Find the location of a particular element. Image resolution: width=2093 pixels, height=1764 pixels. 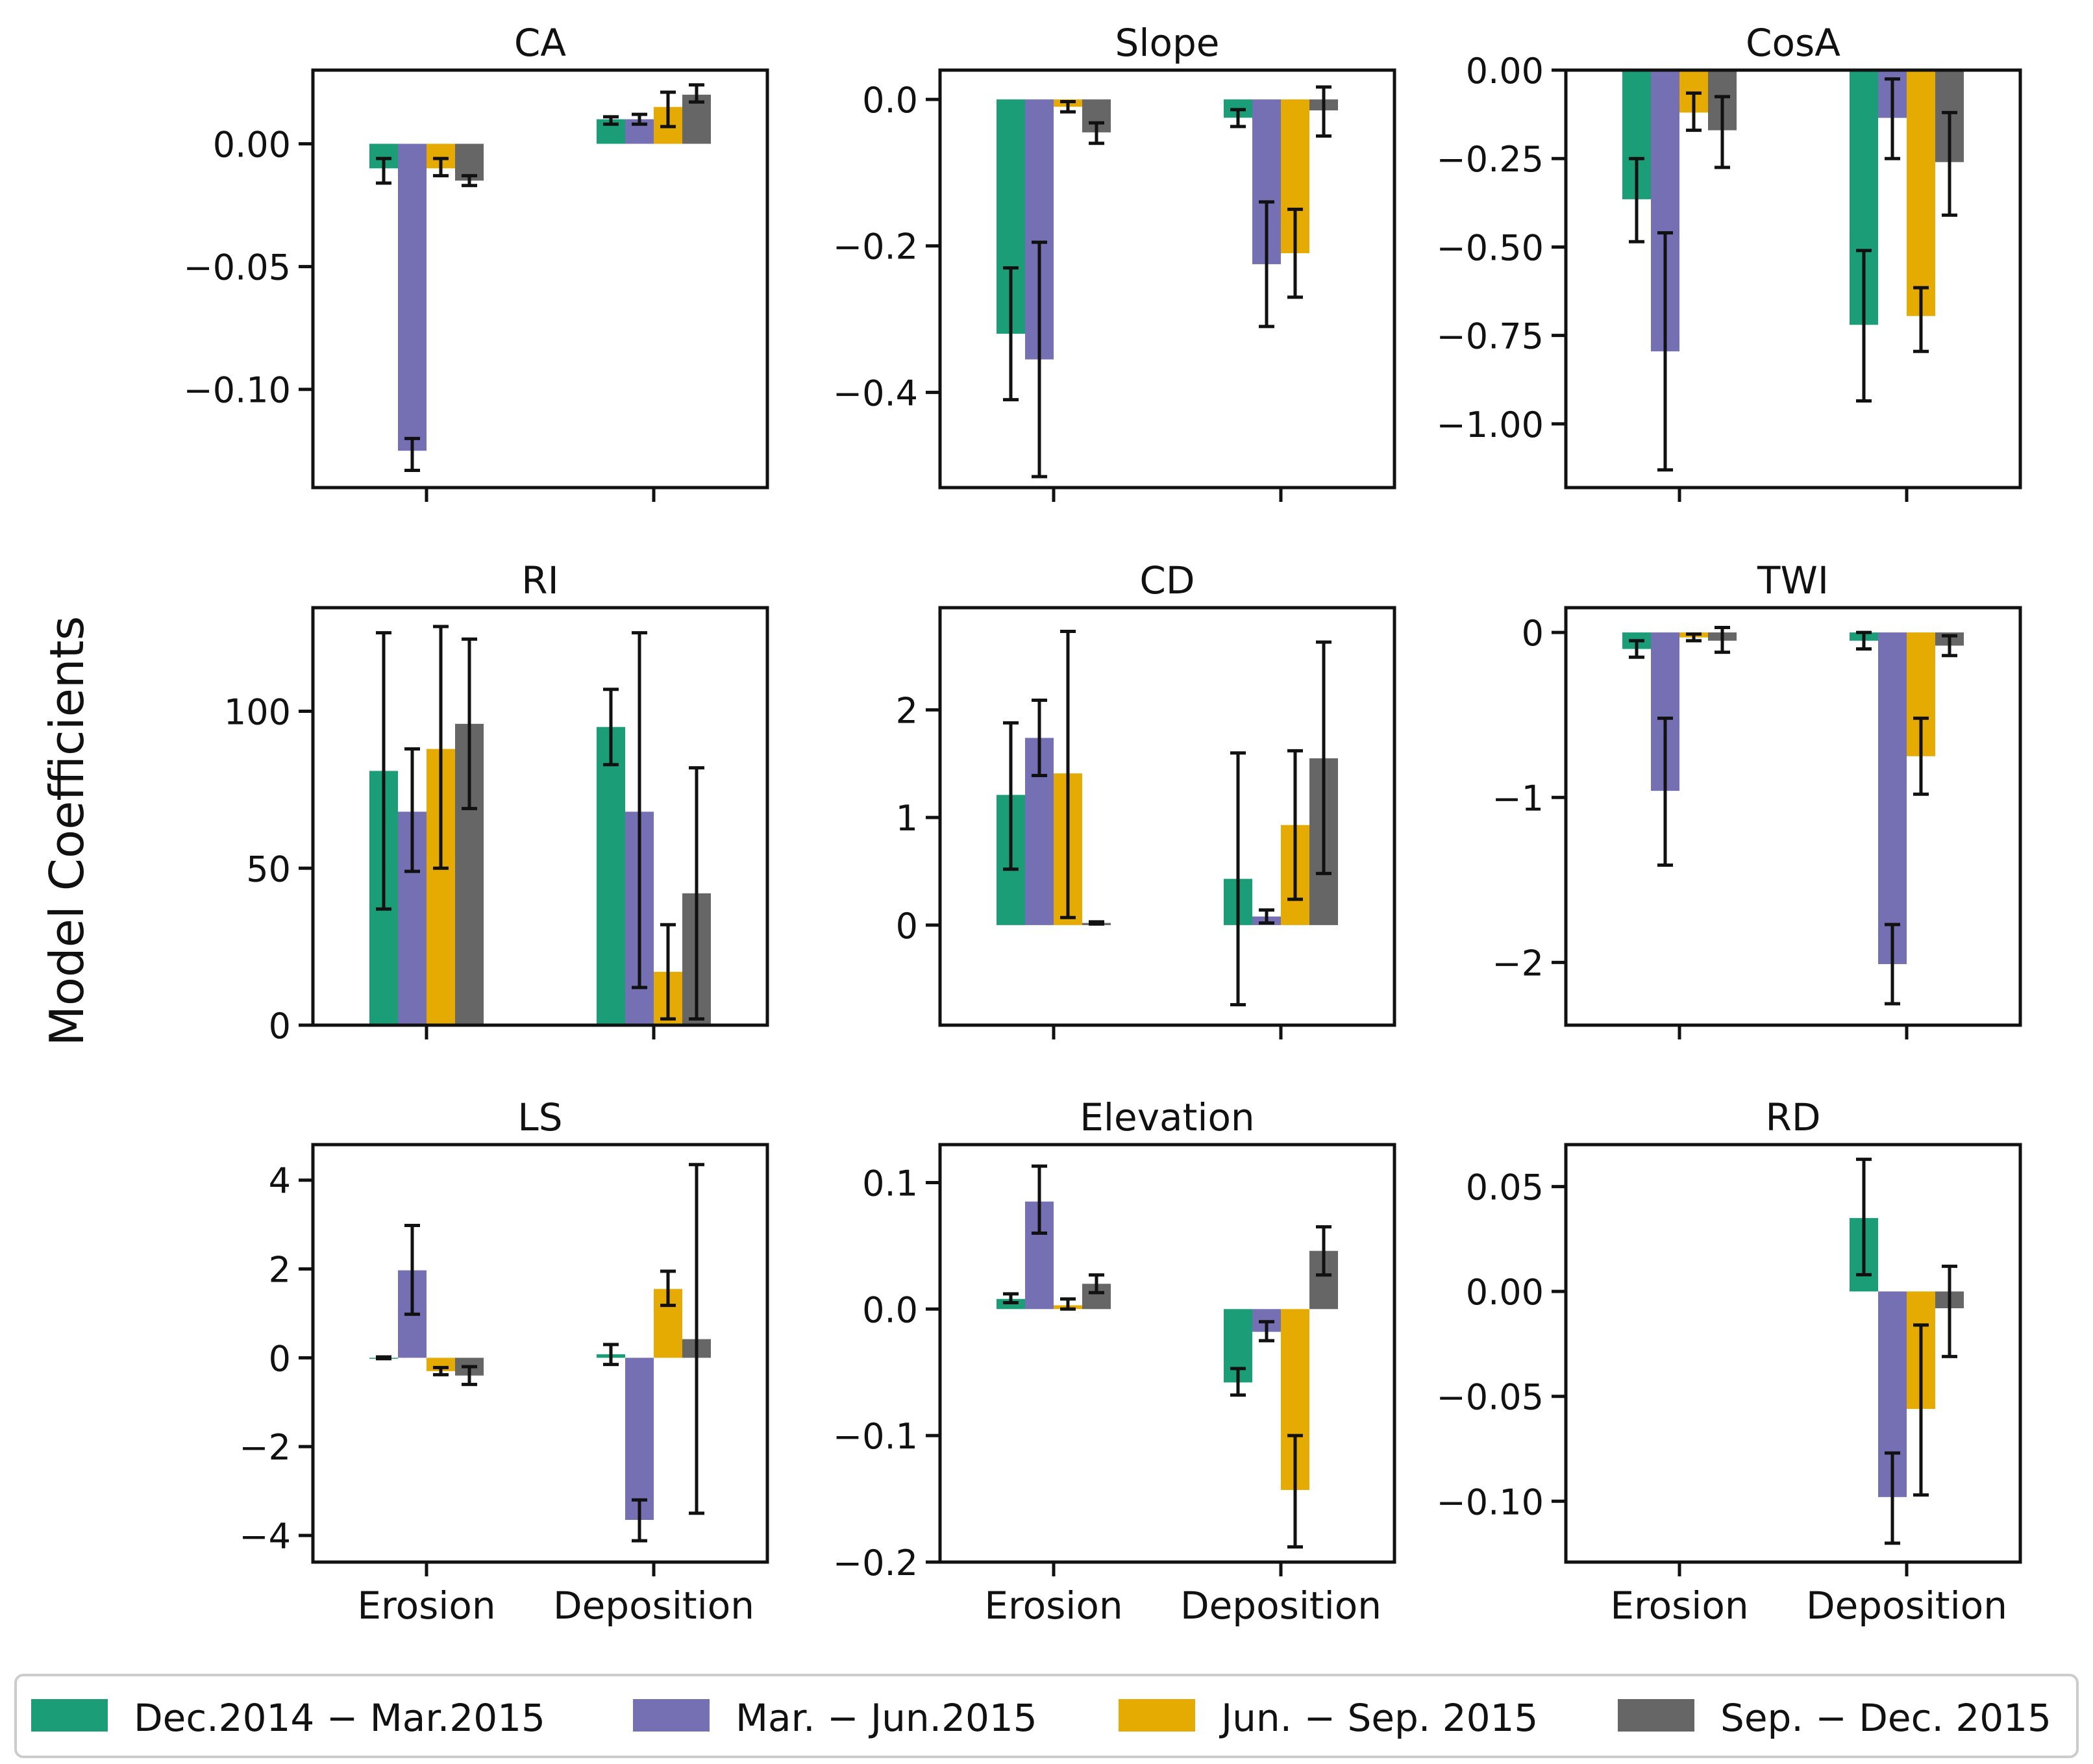

bar-twi-deposition-s1 is located at coordinates (1892, 798).